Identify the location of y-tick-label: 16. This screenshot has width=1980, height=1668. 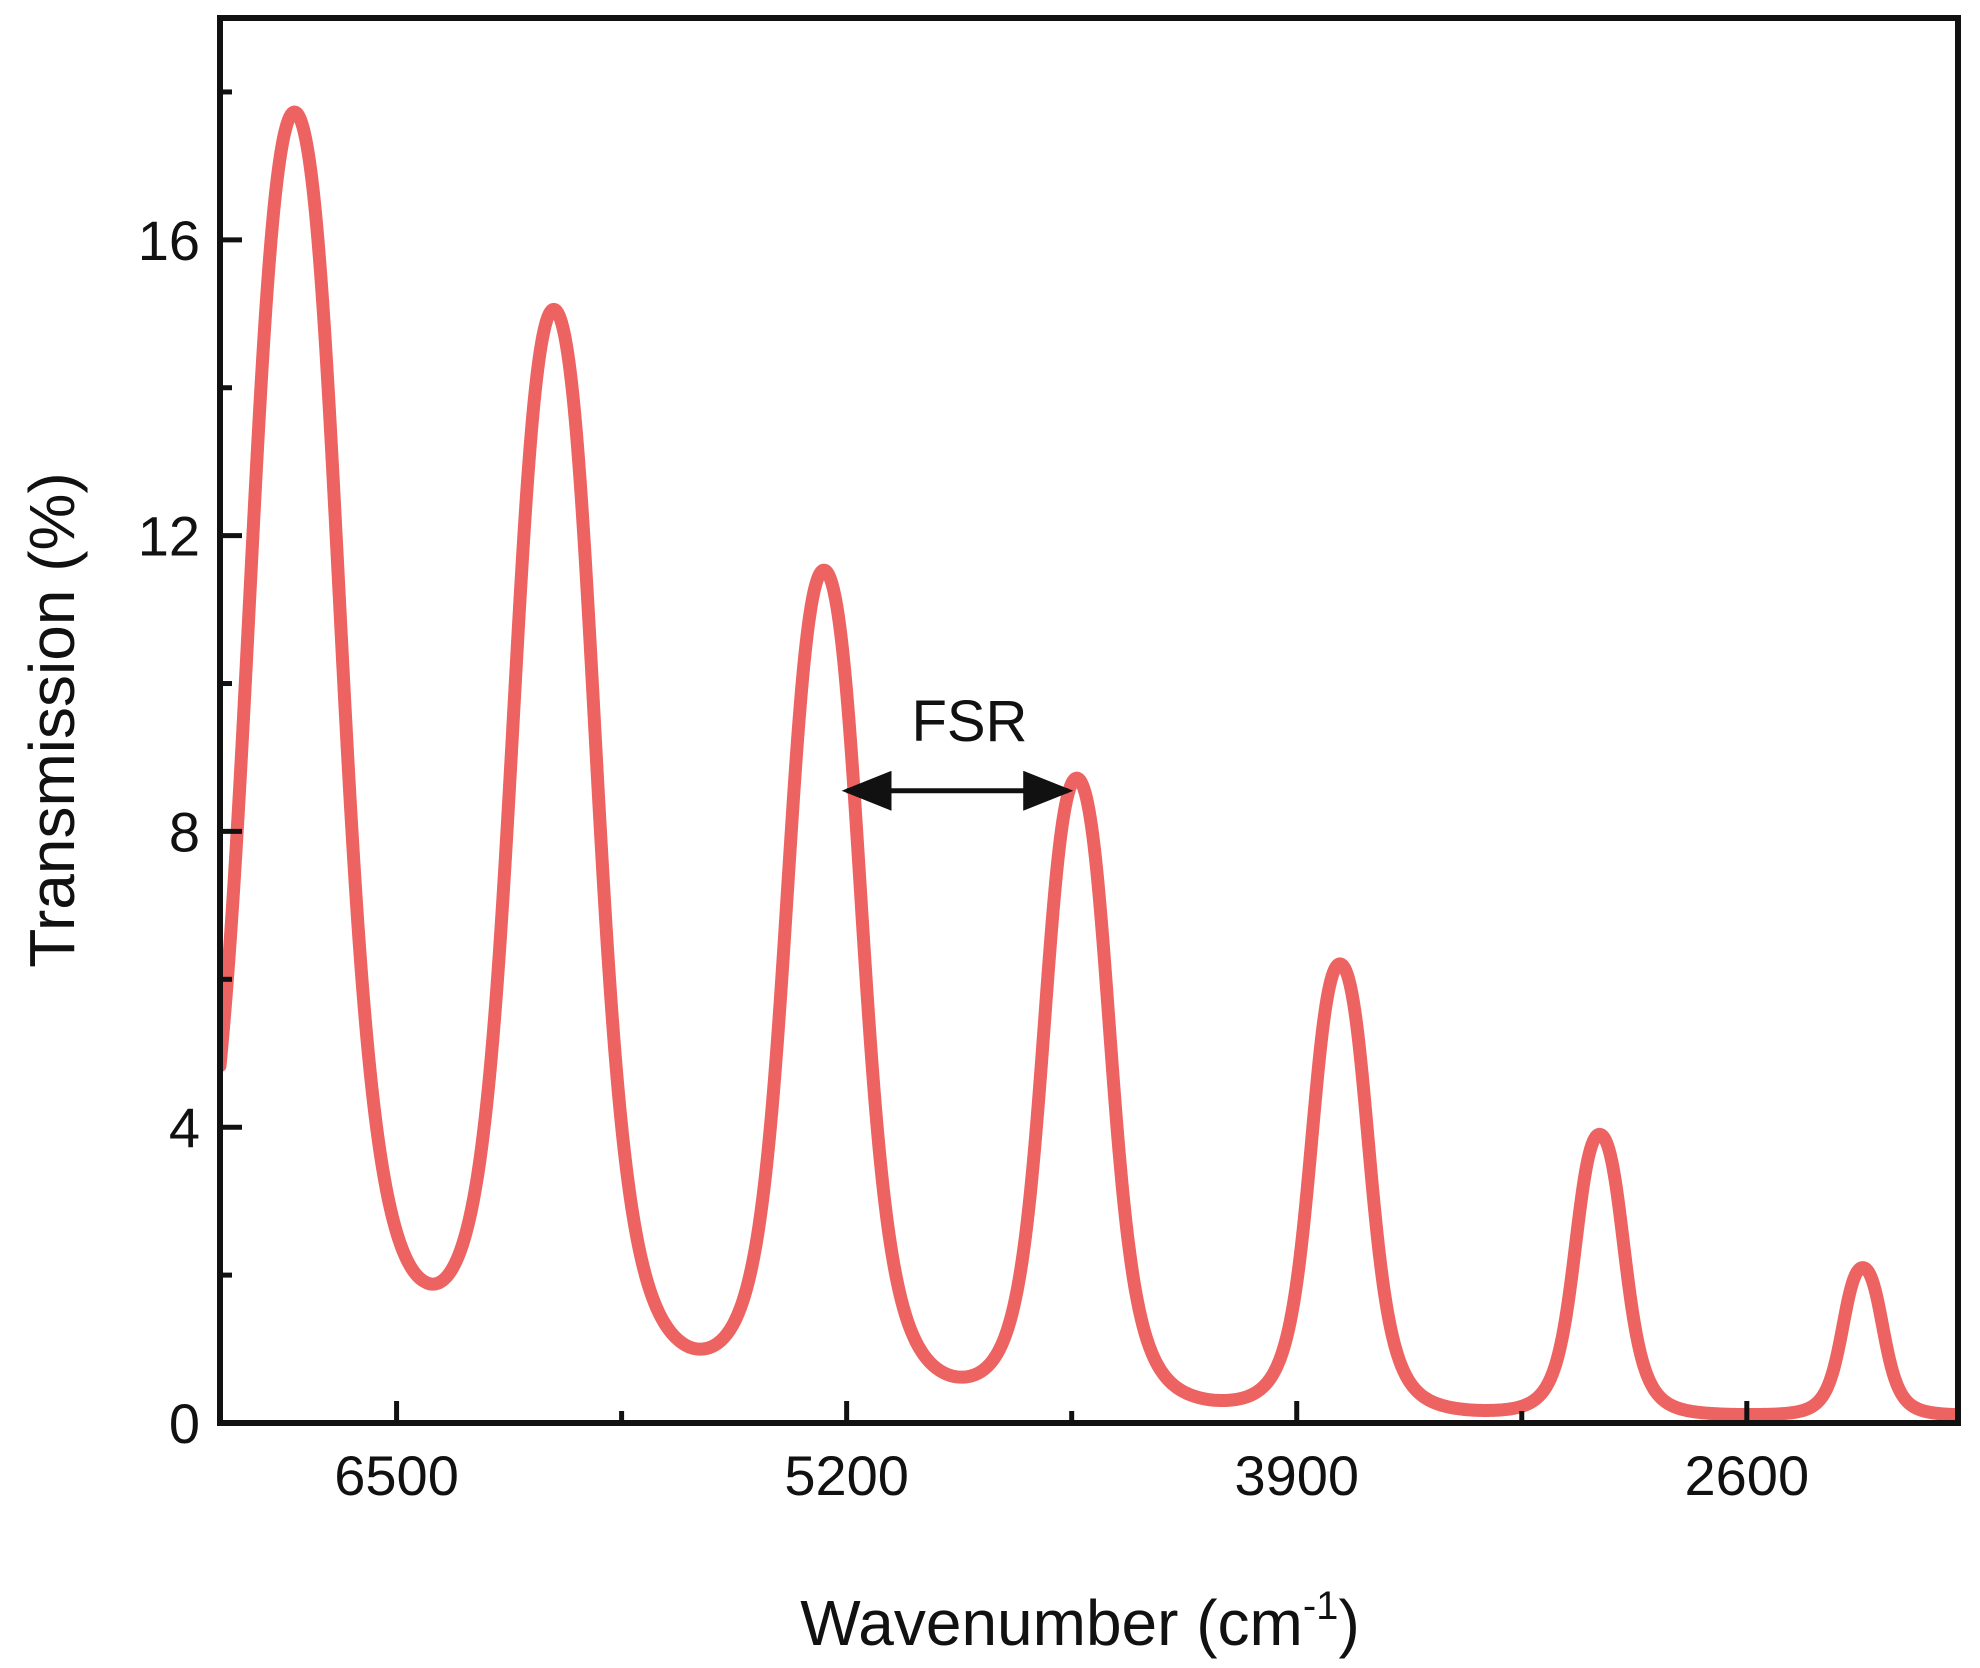
(169, 240).